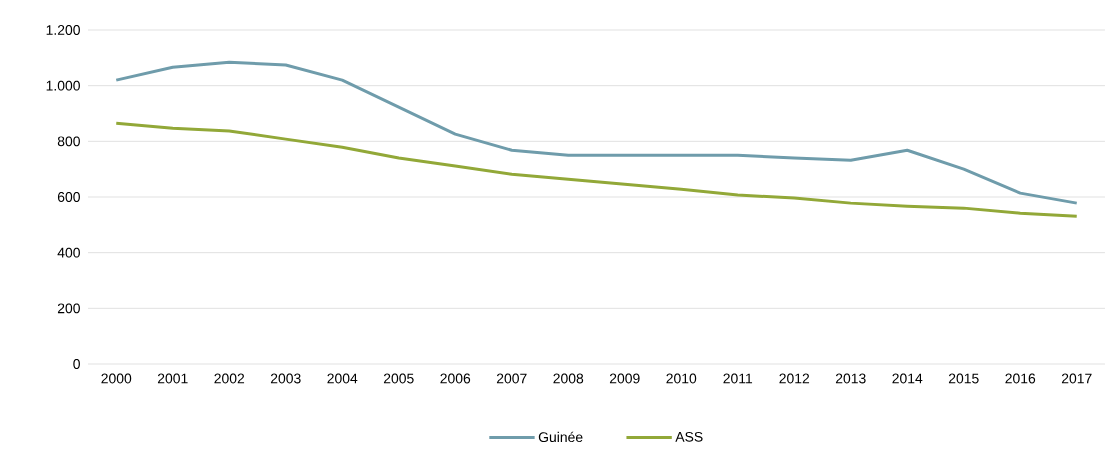 The width and height of the screenshot is (1106, 451). Describe the element at coordinates (68, 252) in the screenshot. I see `y-tick-label: 400` at that location.